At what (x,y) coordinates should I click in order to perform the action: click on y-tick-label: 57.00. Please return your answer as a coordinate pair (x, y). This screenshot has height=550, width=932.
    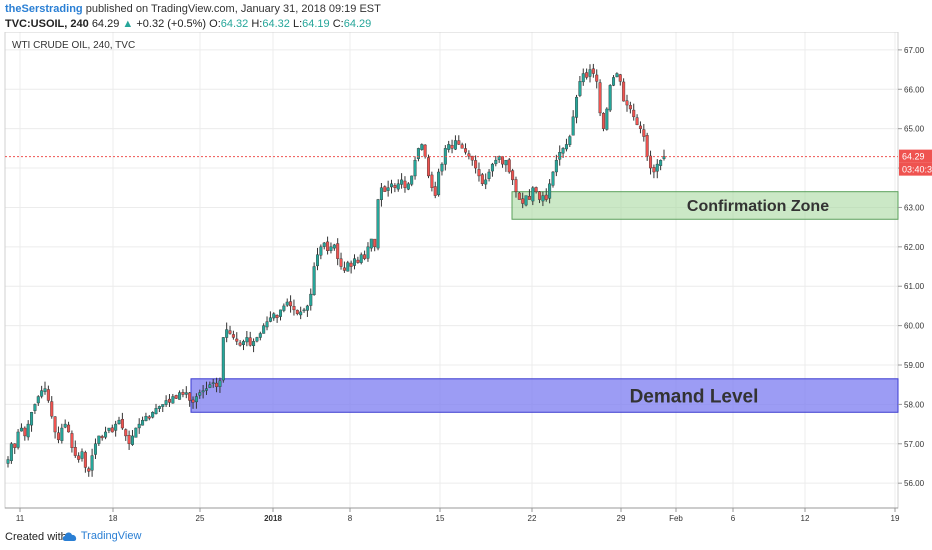
    Looking at the image, I should click on (914, 444).